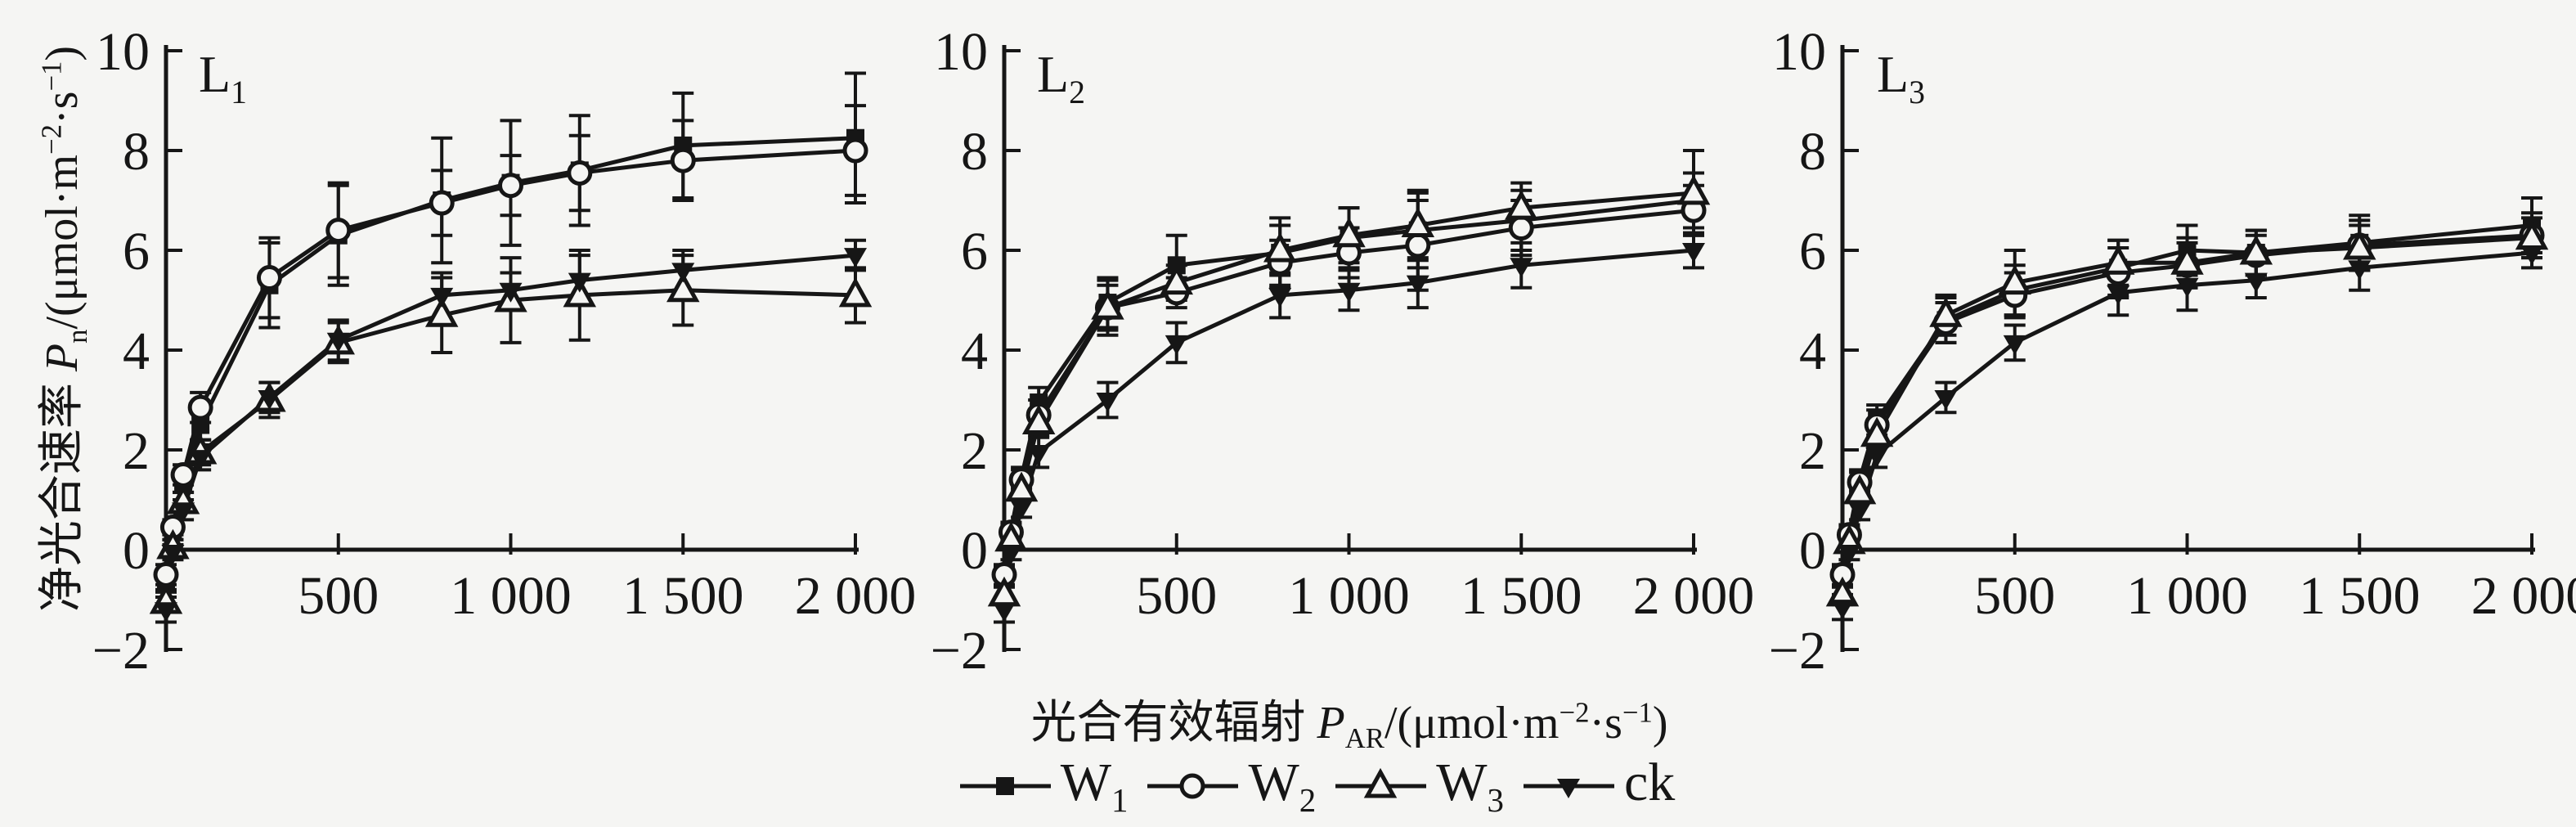 The image size is (2576, 827). What do you see at coordinates (1077, 92) in the screenshot?
I see `panel-label-sub: 2` at bounding box center [1077, 92].